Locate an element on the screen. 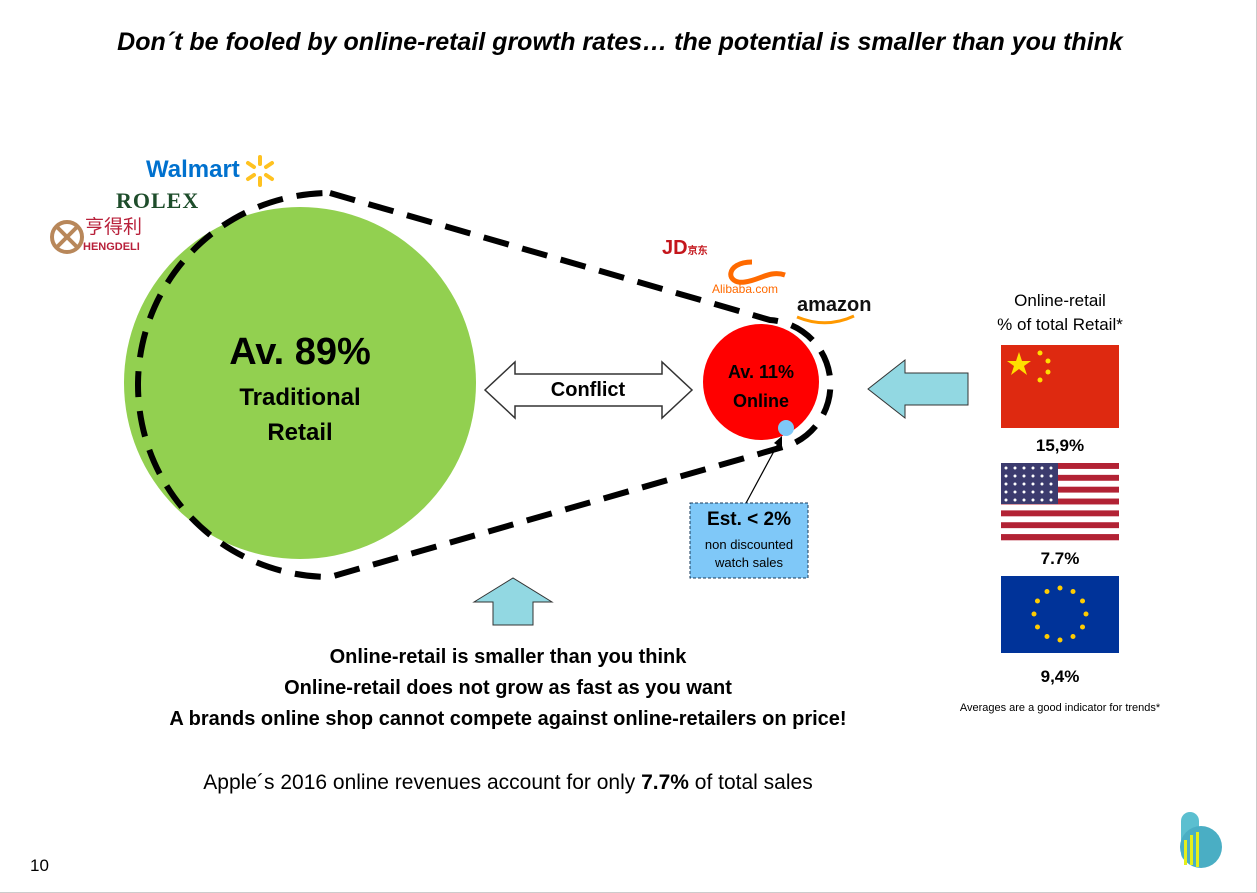 Image resolution: width=1257 pixels, height=893 pixels. traditional-retail-label-2: Retail is located at coordinates (300, 432).